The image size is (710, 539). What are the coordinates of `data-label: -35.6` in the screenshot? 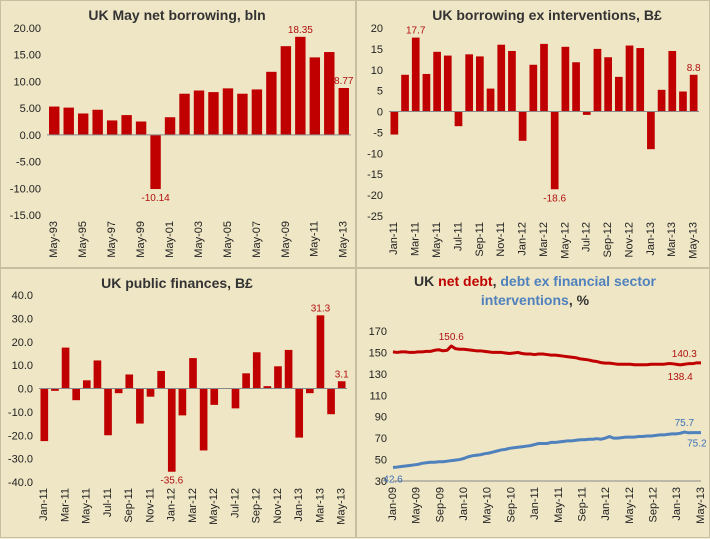 It's located at (171, 481).